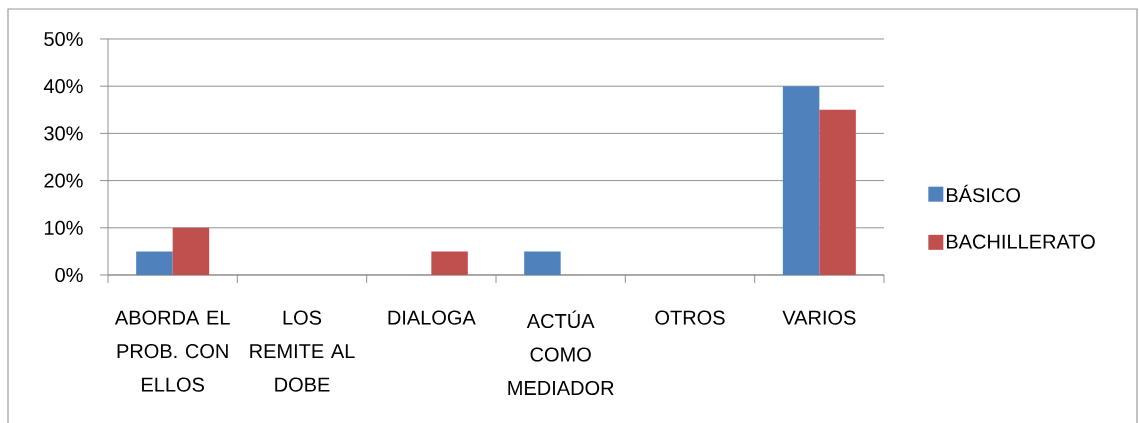 Image resolution: width=1139 pixels, height=423 pixels. Describe the element at coordinates (69, 275) in the screenshot. I see `y-tick-label: 0%` at that location.